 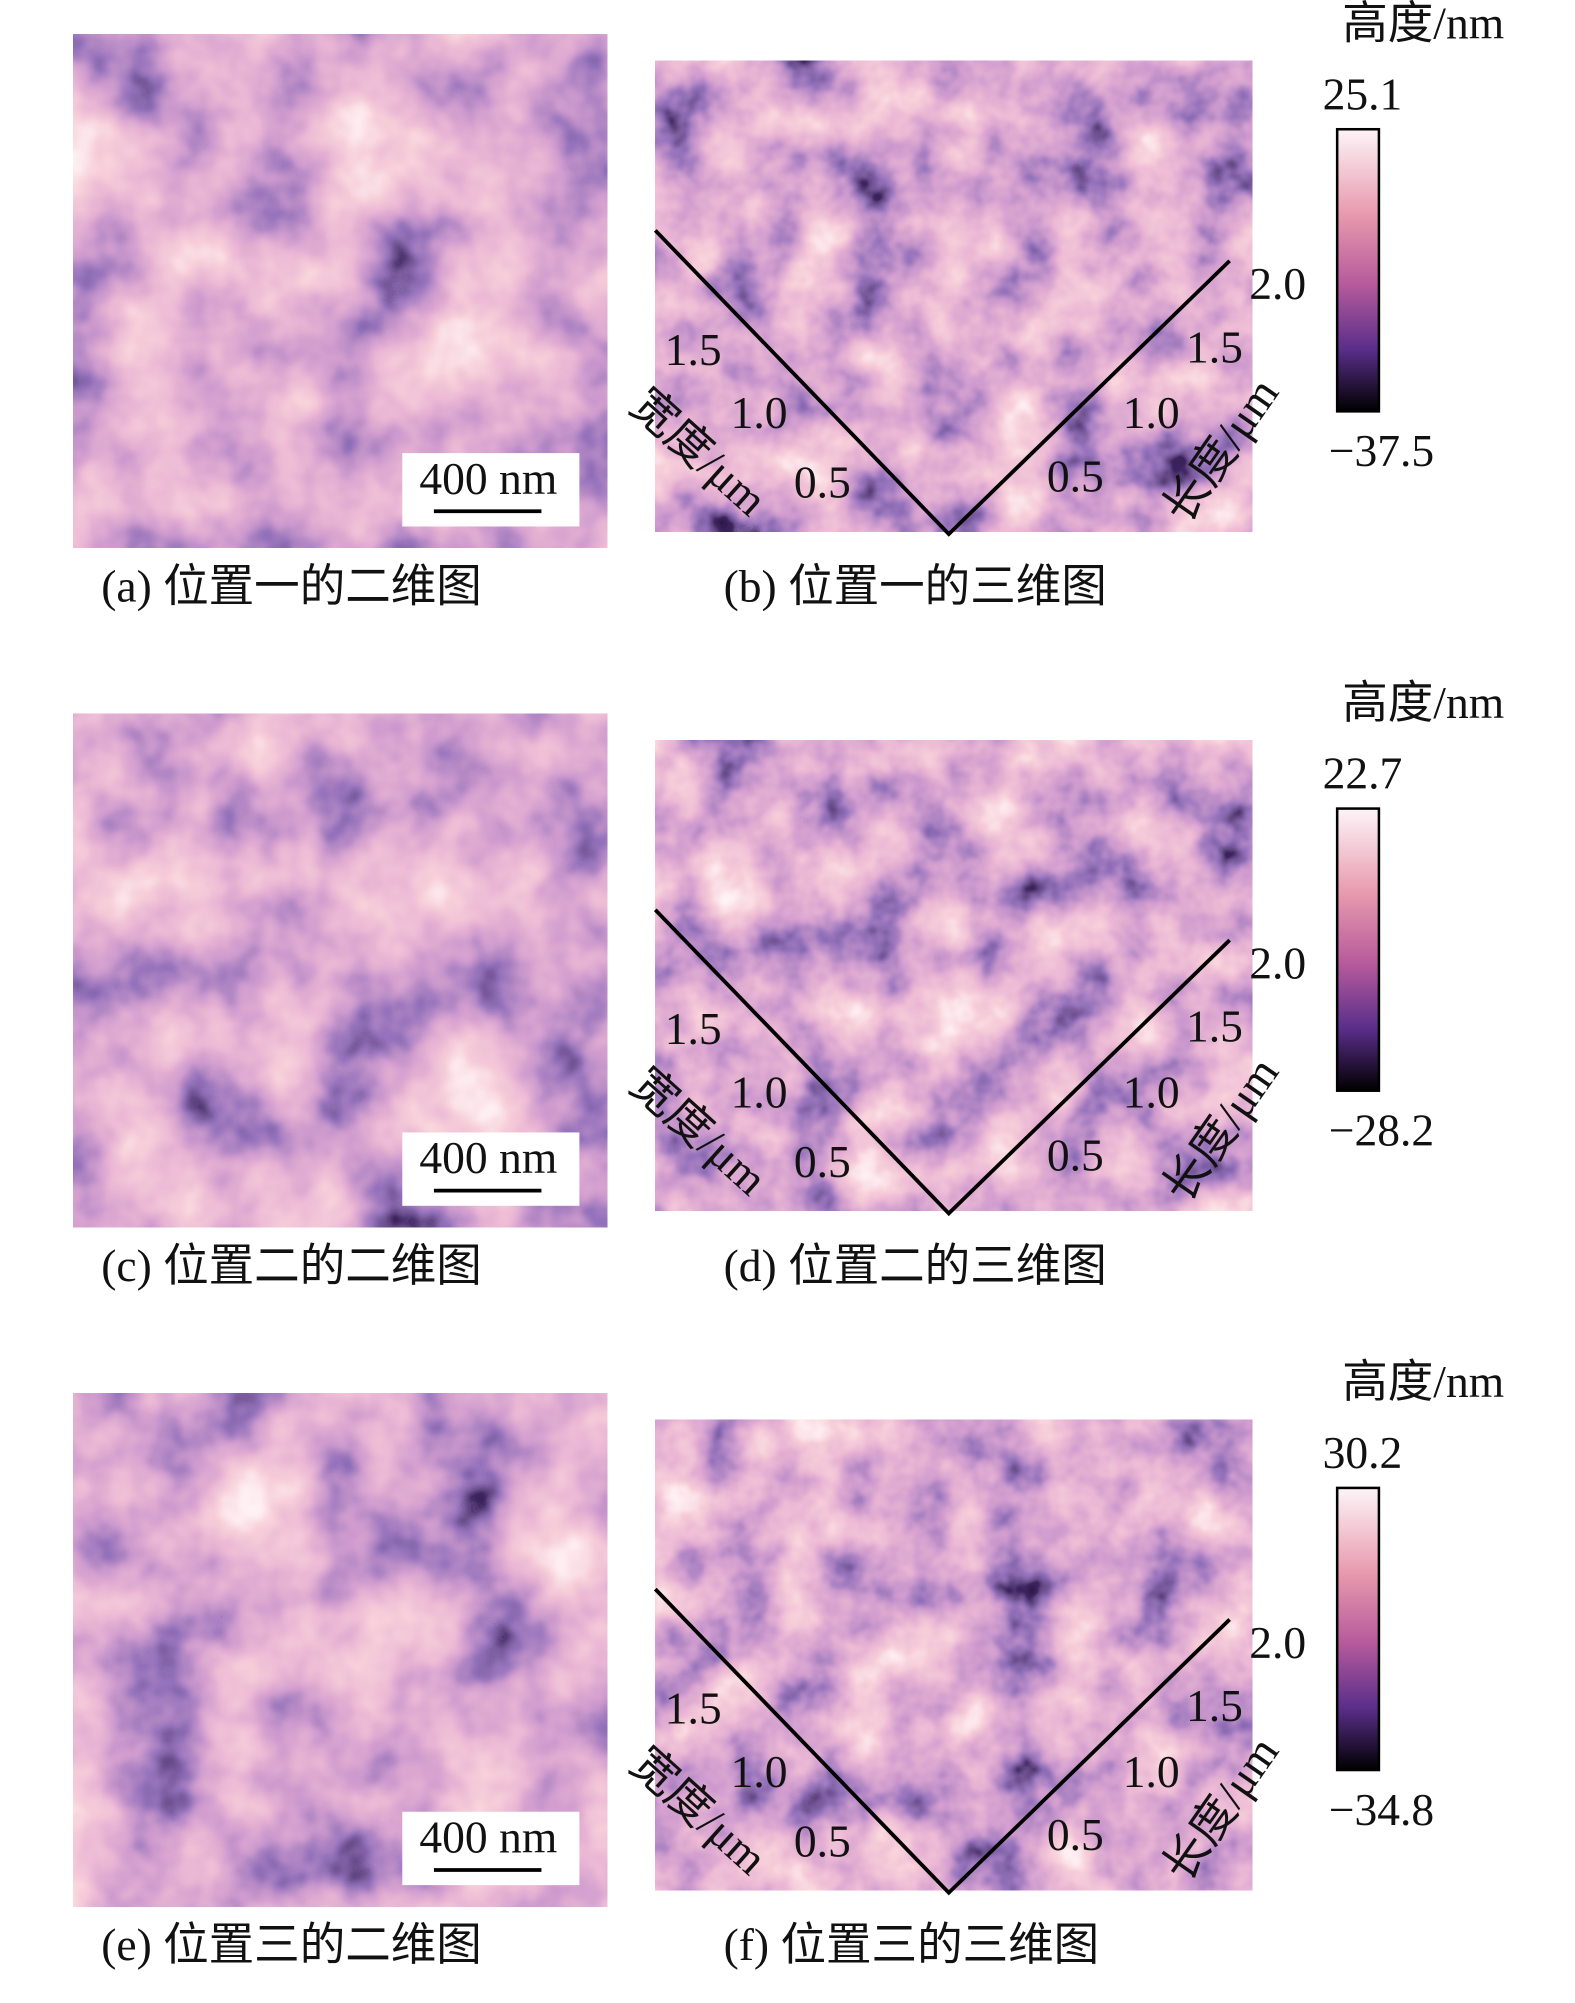 What do you see at coordinates (912, 1944) in the screenshot?
I see `caption-3d: (f) 位置三的三维图` at bounding box center [912, 1944].